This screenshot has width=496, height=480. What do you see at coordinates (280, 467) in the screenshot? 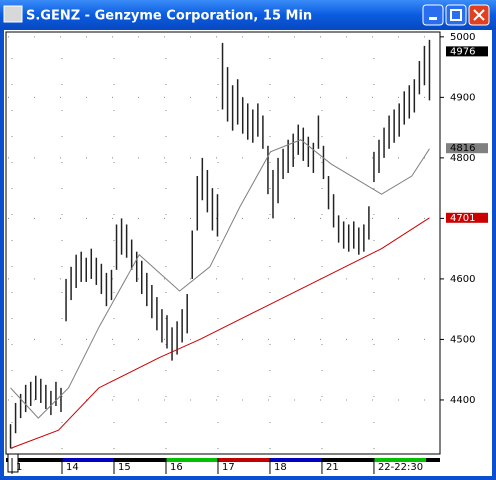
I see `x-tick-label: 18` at bounding box center [280, 467].